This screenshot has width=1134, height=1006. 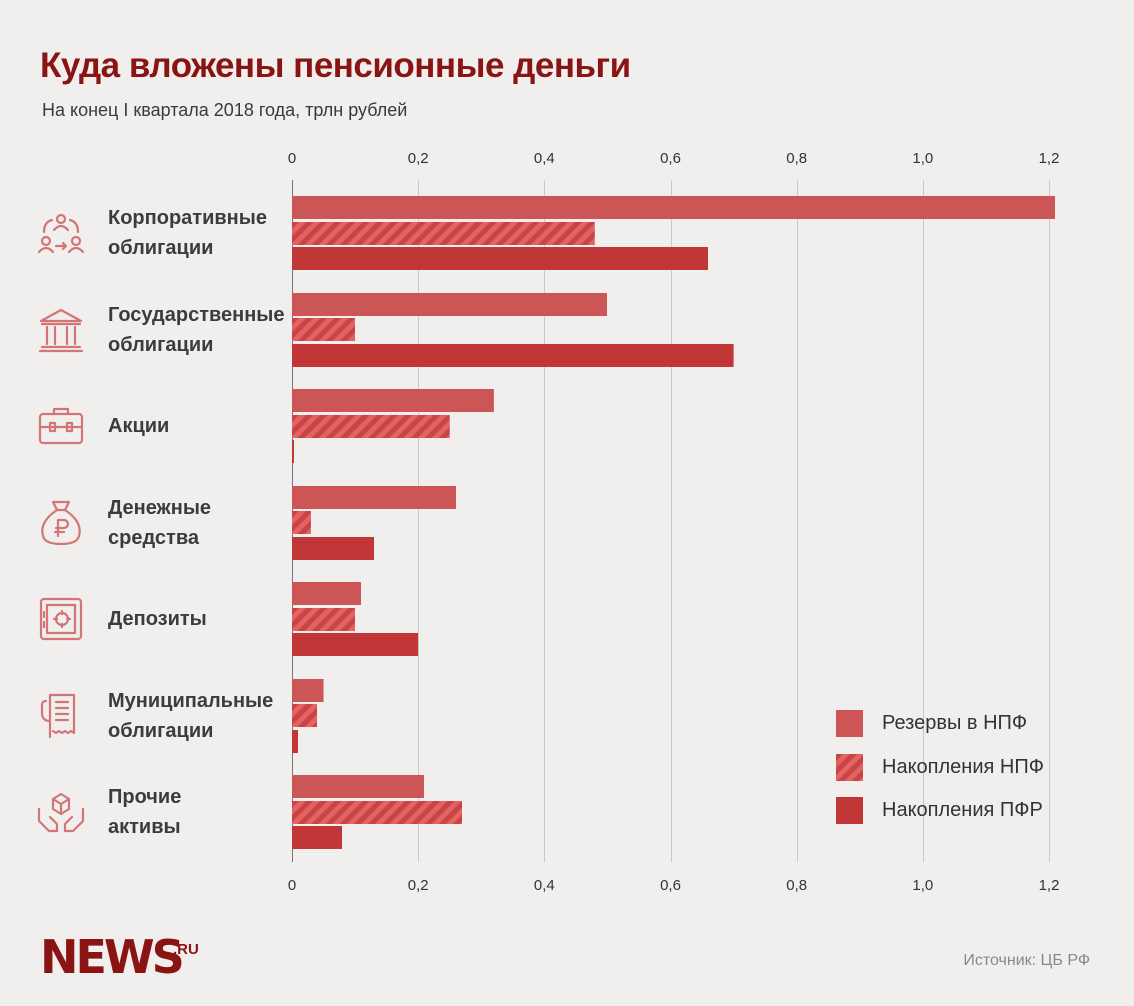 What do you see at coordinates (61, 812) in the screenshot?
I see `hands-box-icon` at bounding box center [61, 812].